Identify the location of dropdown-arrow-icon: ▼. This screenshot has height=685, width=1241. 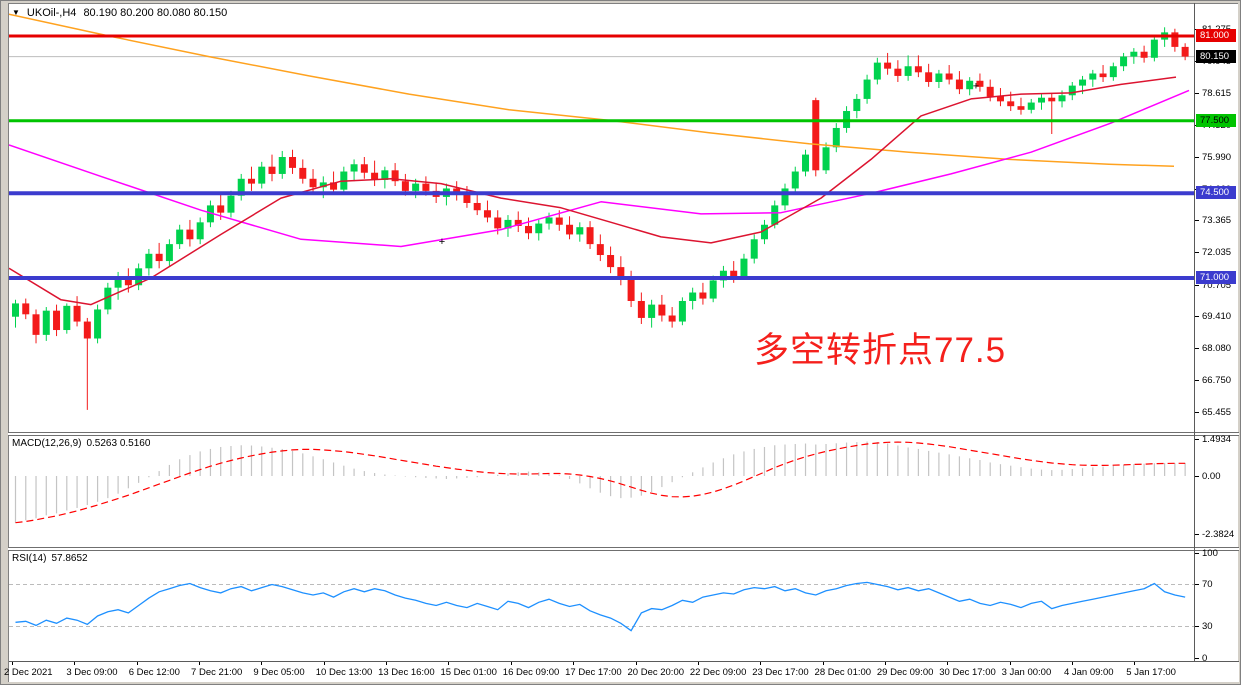
(16, 12).